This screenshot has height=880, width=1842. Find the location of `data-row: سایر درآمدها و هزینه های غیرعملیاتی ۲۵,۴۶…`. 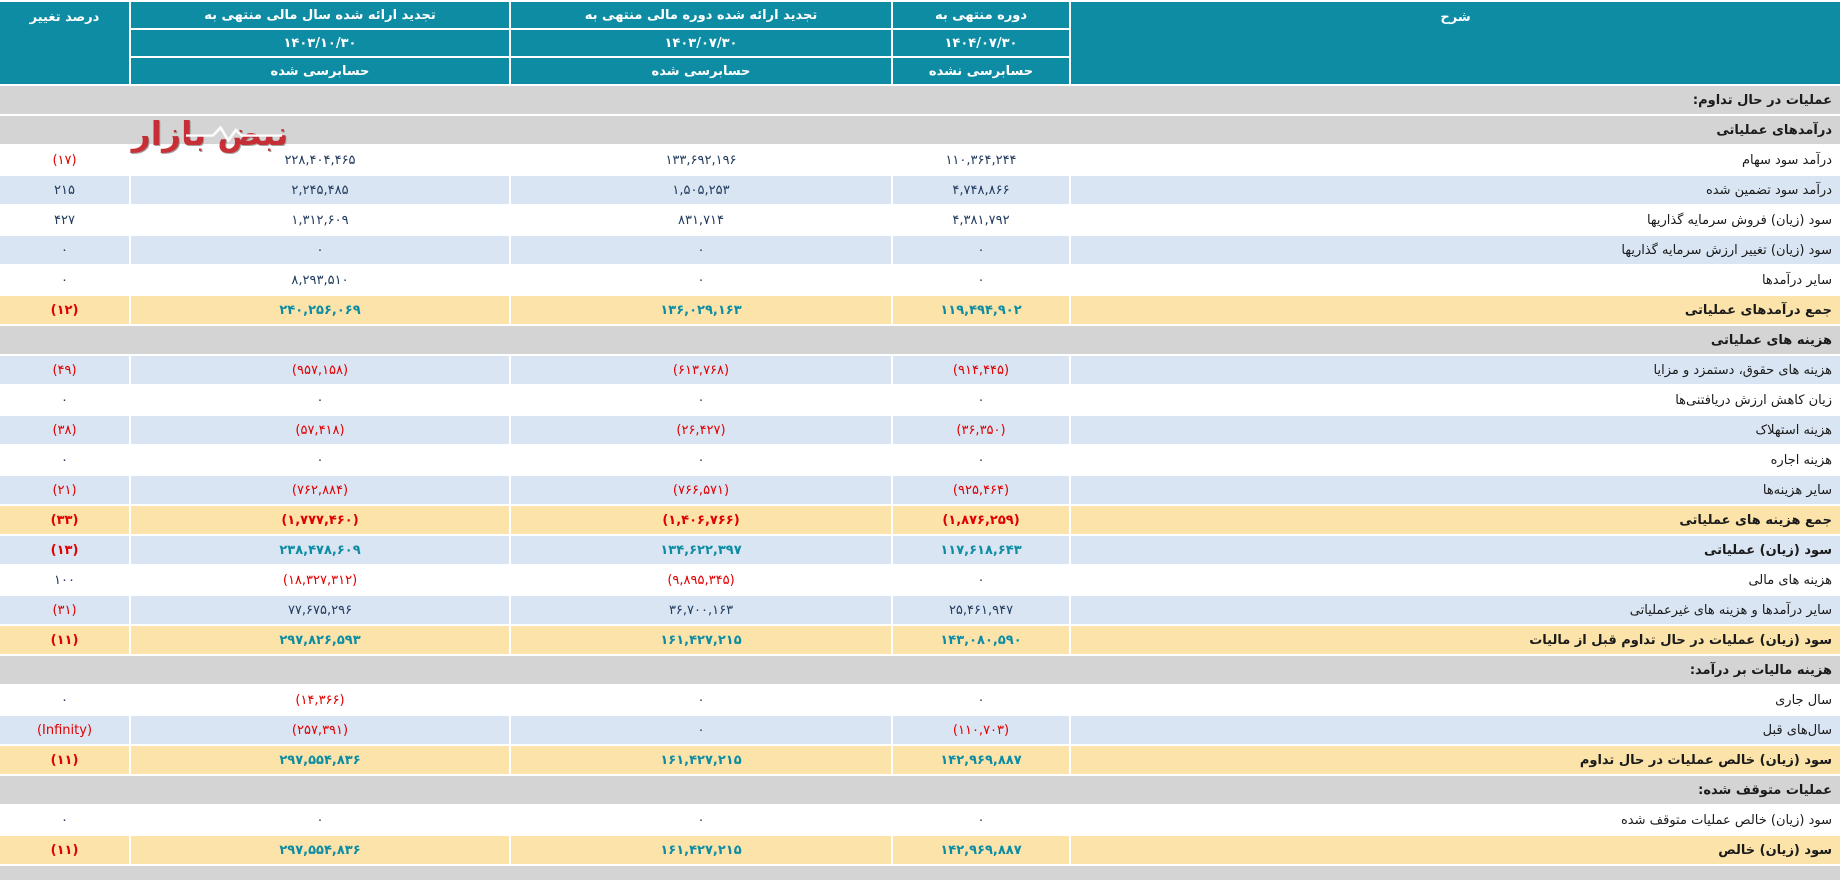

data-row: سایر درآمدها و هزینه های غیرعملیاتی ۲۵,۴۶… is located at coordinates (921, 610).